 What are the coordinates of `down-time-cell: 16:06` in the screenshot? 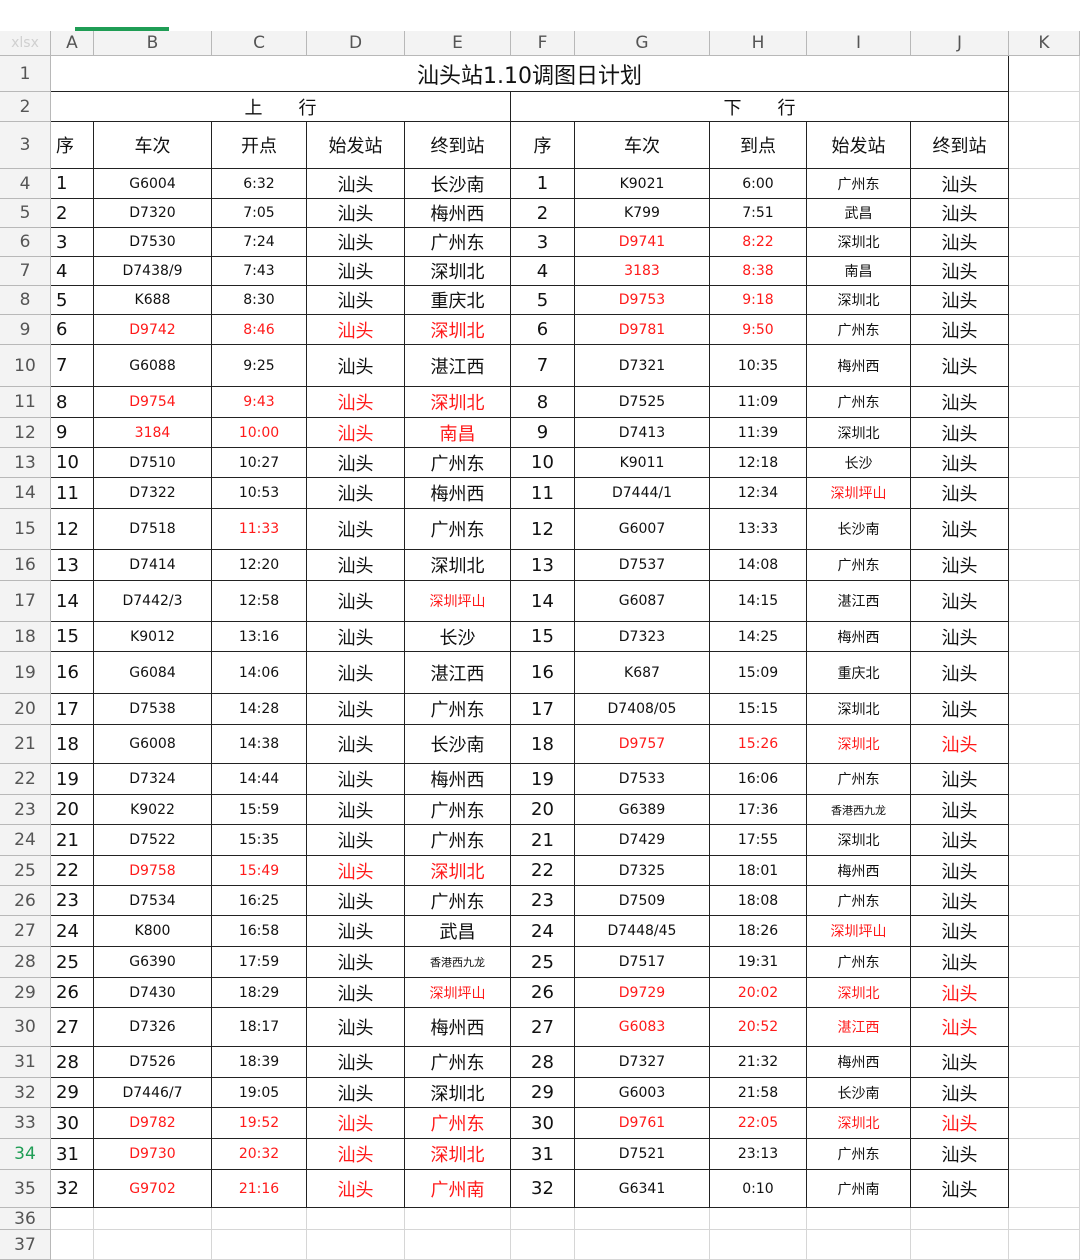 It's located at (758, 779).